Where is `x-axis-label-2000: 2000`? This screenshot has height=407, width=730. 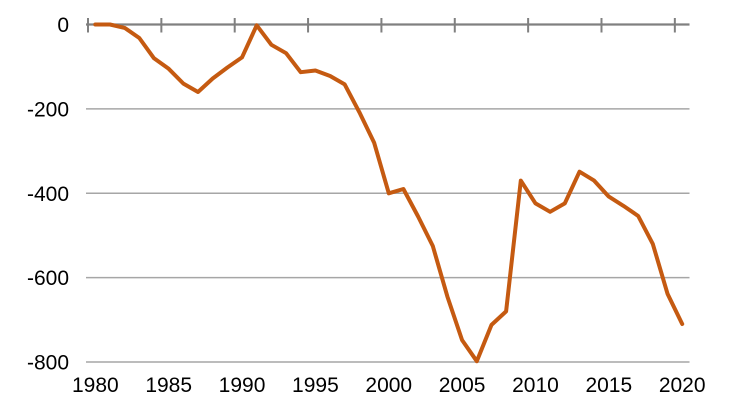 x-axis-label-2000: 2000 is located at coordinates (388, 385).